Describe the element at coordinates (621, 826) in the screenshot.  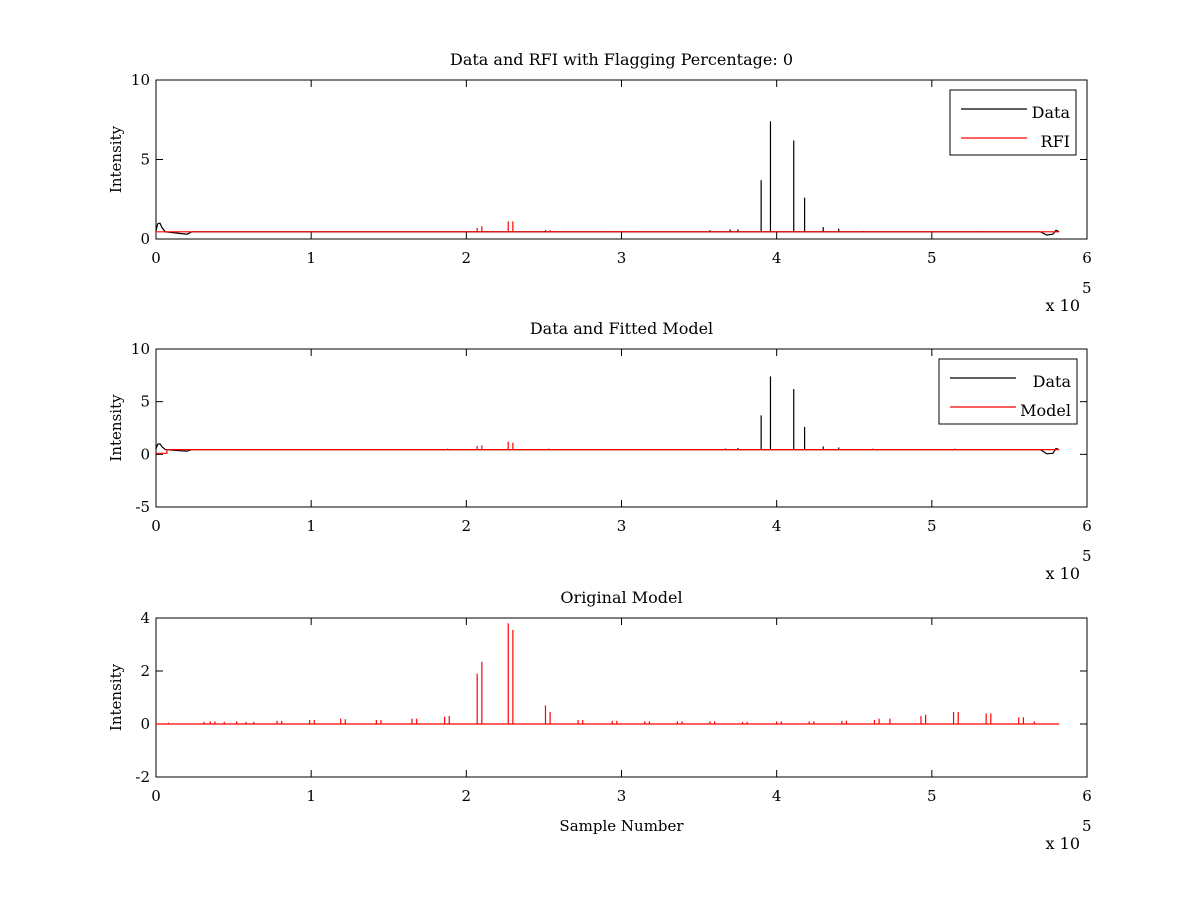
I see `x-axis-label: Sample Number` at that location.